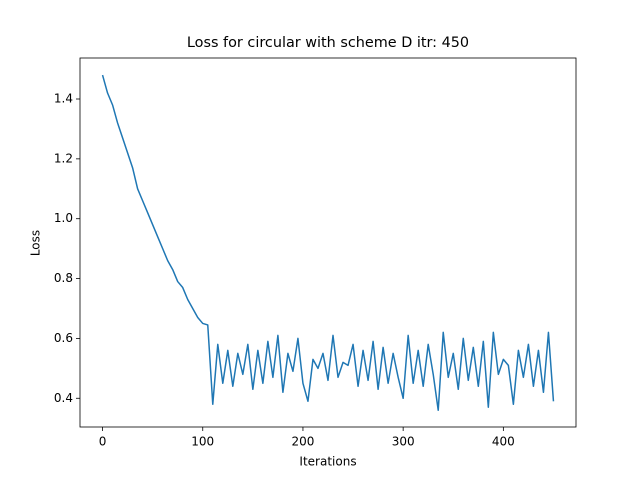  What do you see at coordinates (503, 442) in the screenshot?
I see `x-tick-label: 400` at bounding box center [503, 442].